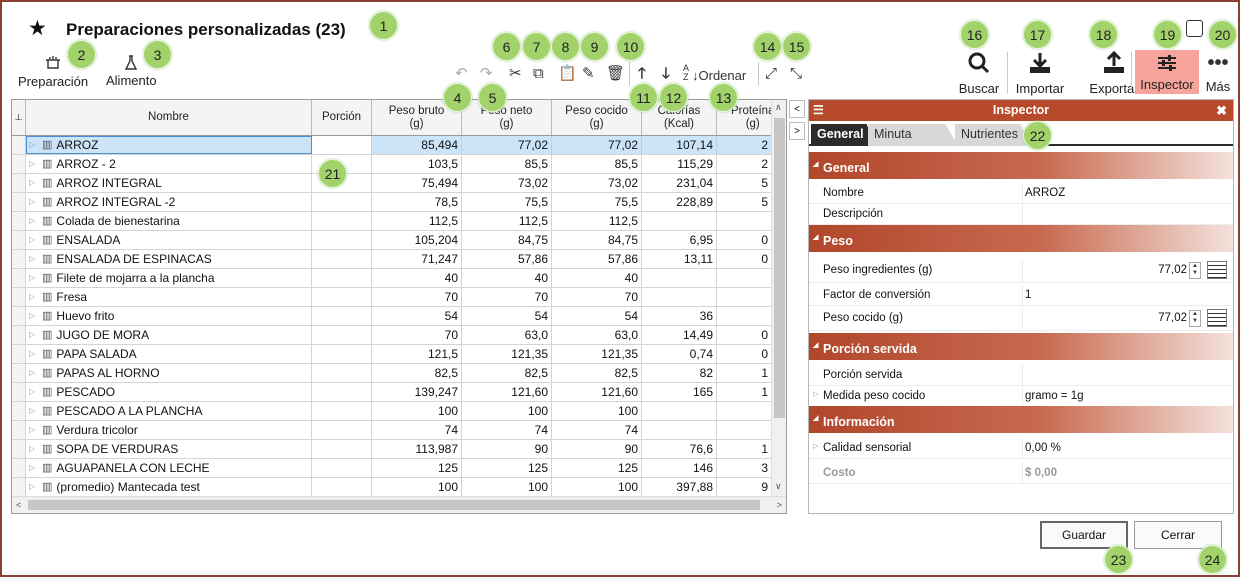 The height and width of the screenshot is (577, 1240). I want to click on cell-cocido: 112,5, so click(597, 221).